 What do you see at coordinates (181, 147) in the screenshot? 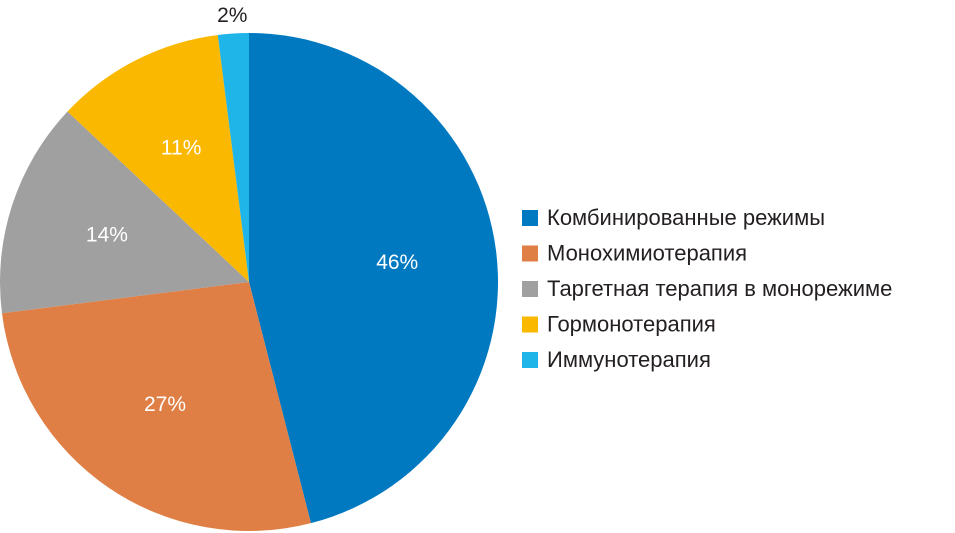
I see `data-label-4: 11%` at bounding box center [181, 147].